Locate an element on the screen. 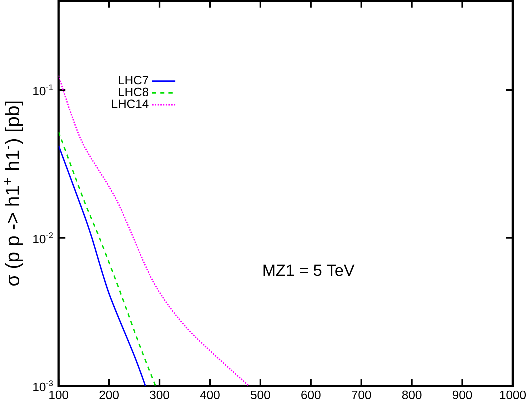 The image size is (531, 404). x-tick-label: 200 is located at coordinates (109, 395).